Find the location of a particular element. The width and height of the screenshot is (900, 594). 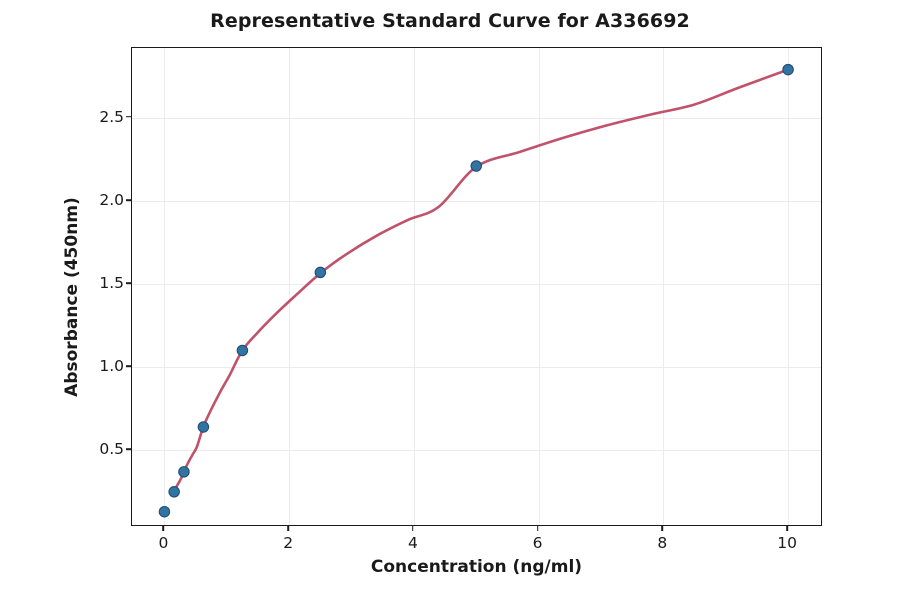

x-tick-label-5: 10 is located at coordinates (787, 543).